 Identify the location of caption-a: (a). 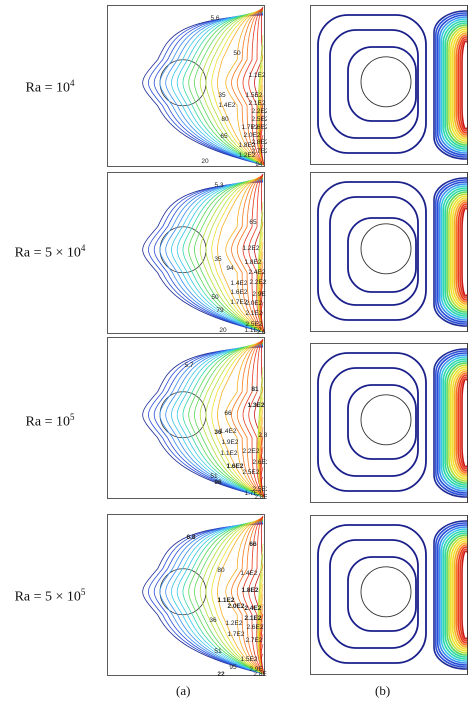
(183, 690).